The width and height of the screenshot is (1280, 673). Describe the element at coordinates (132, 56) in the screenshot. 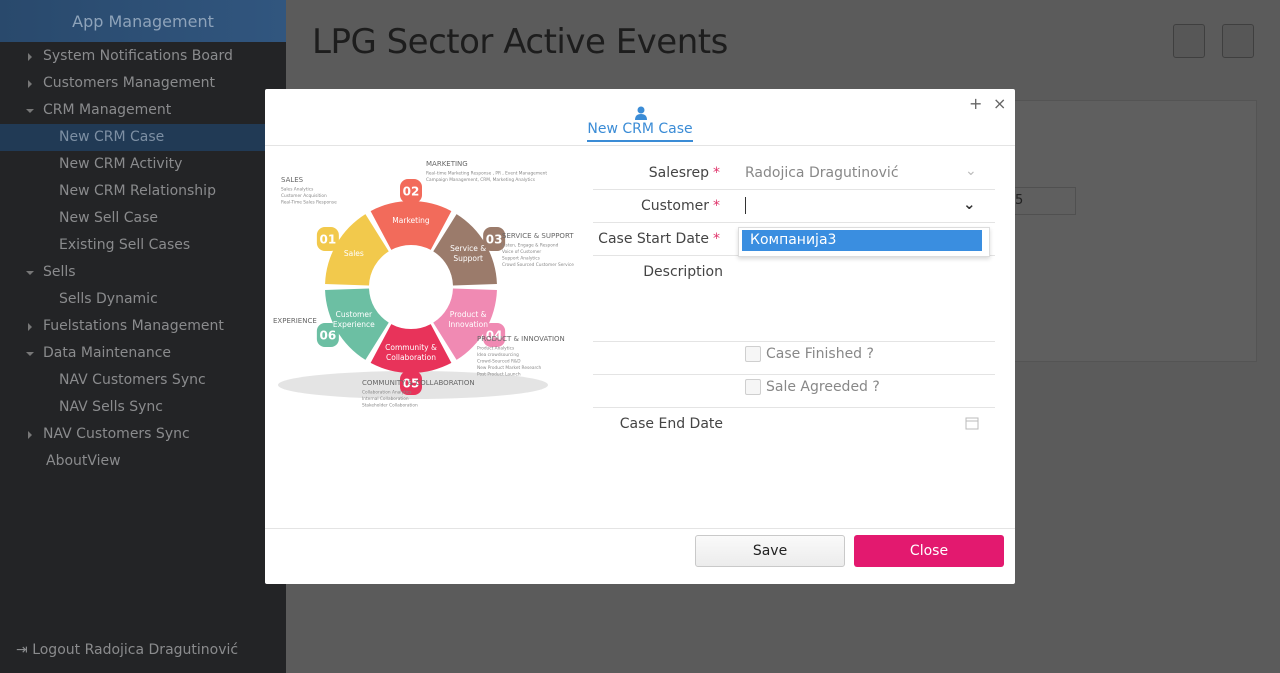

I see `nav-item: System Notifications Board` at that location.